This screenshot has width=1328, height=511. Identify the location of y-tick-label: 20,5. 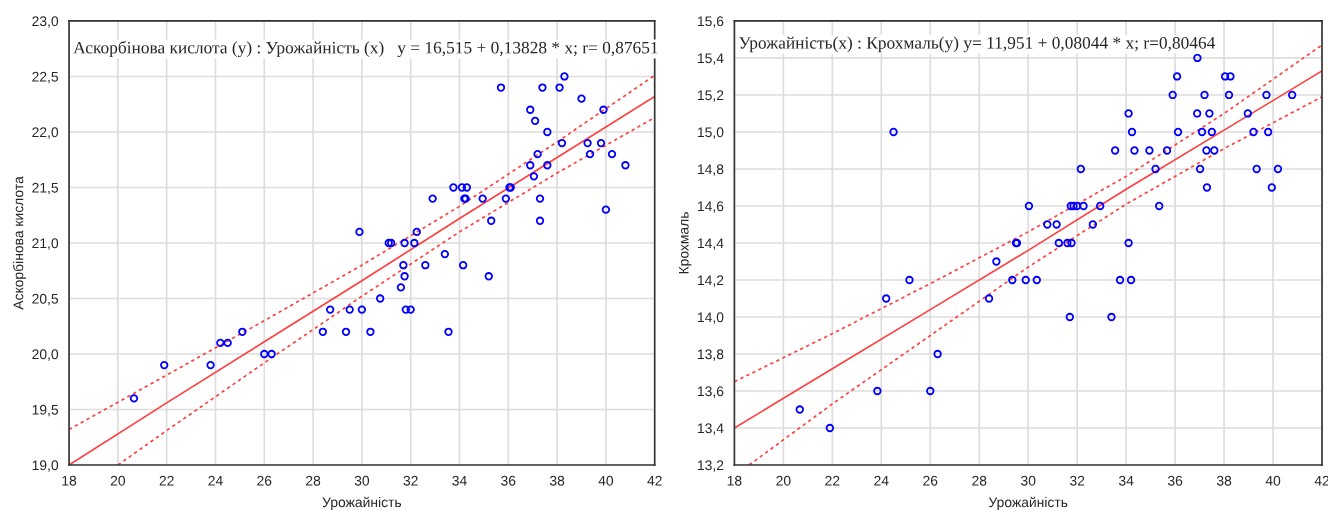
(45, 299).